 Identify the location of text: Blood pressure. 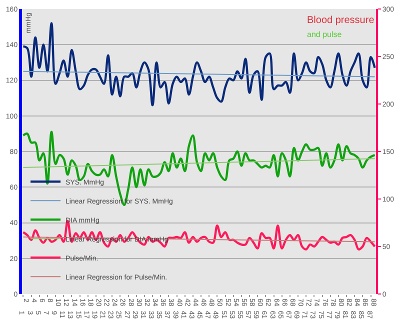
(341, 20).